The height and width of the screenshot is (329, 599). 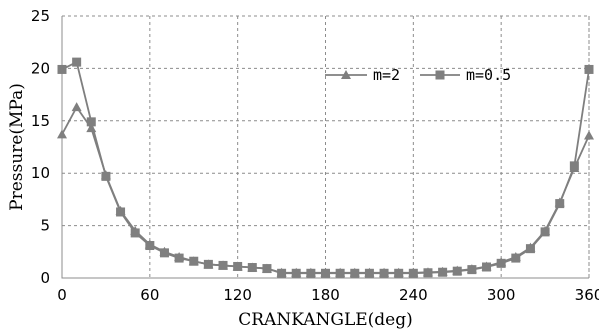 What do you see at coordinates (17, 147) in the screenshot?
I see `y-axis-title: Pressure(MPa)` at bounding box center [17, 147].